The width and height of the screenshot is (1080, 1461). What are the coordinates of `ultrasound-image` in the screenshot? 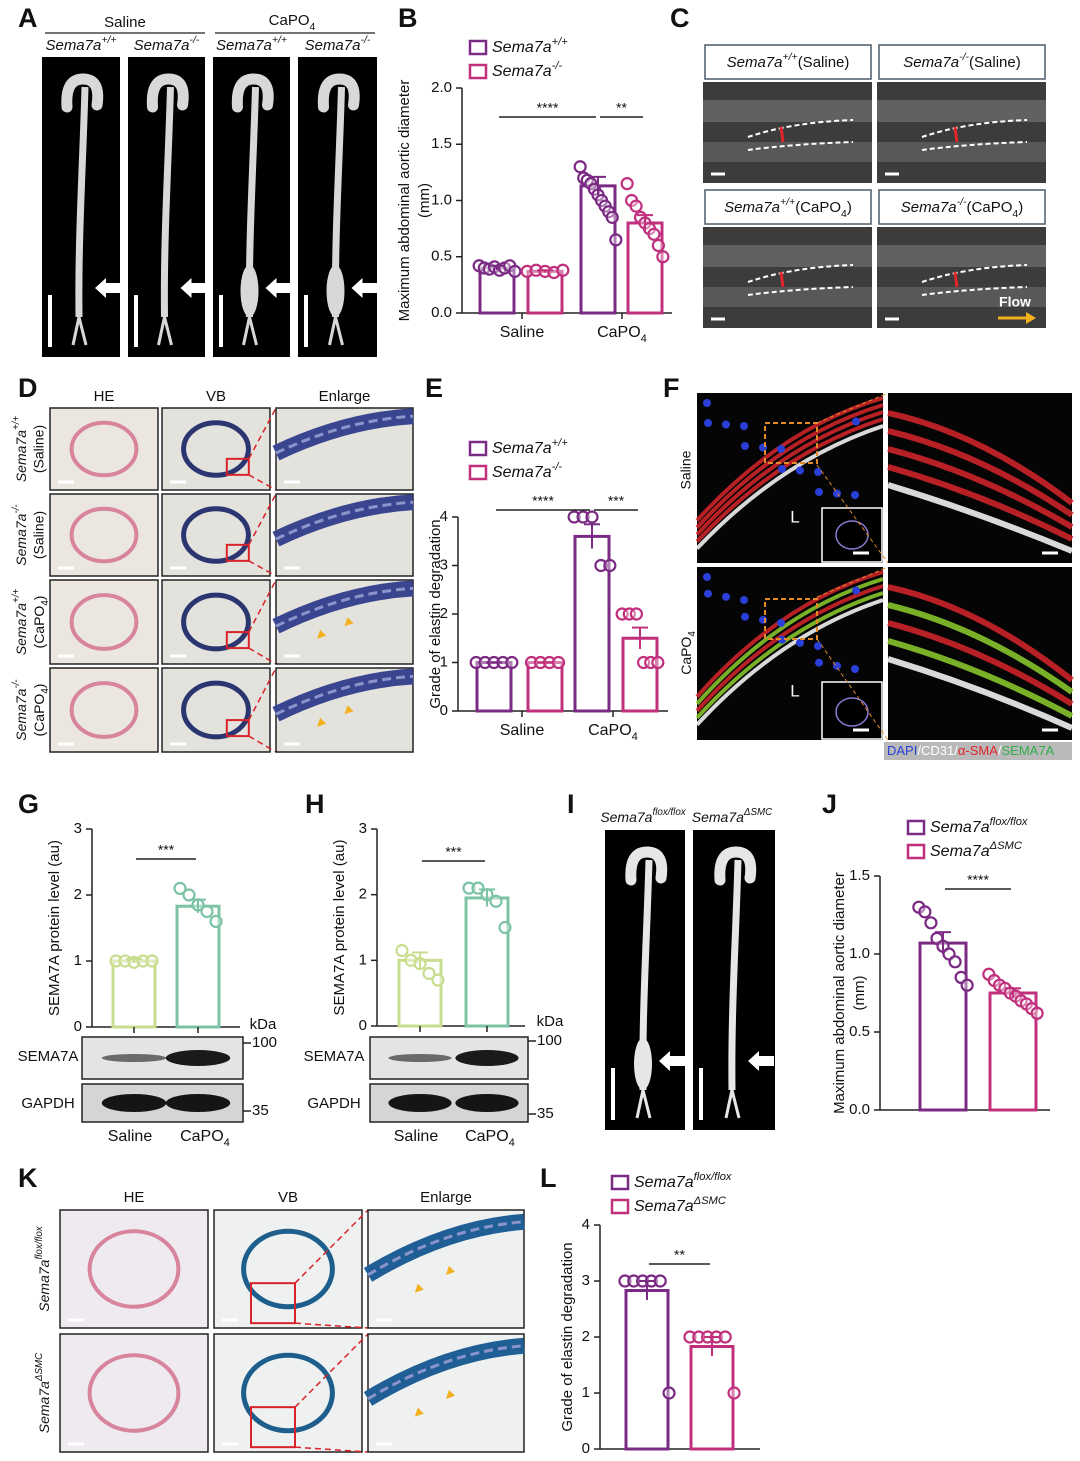 It's located at (961, 277).